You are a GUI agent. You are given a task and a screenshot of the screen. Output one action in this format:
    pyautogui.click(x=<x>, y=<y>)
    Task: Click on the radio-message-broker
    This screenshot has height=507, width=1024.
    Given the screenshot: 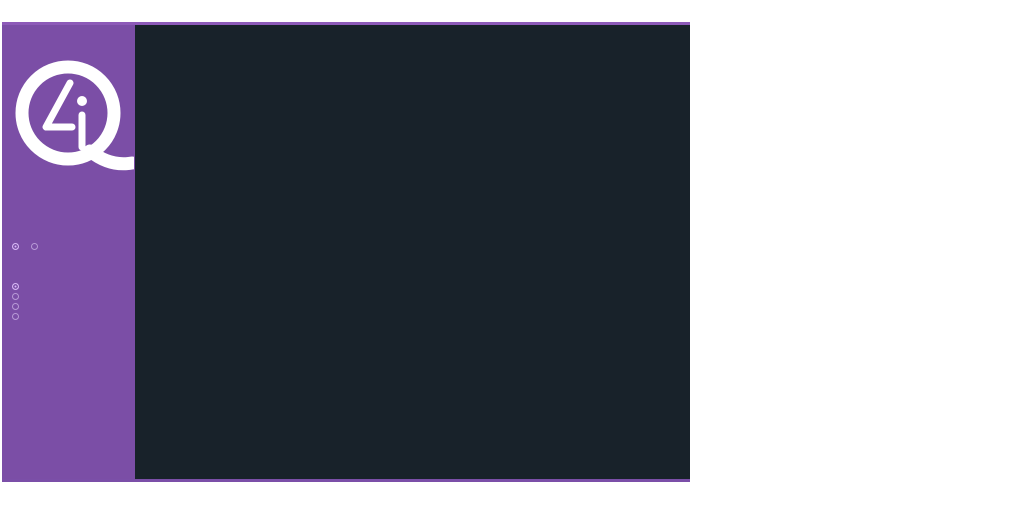 What is the action you would take?
    pyautogui.click(x=17, y=316)
    